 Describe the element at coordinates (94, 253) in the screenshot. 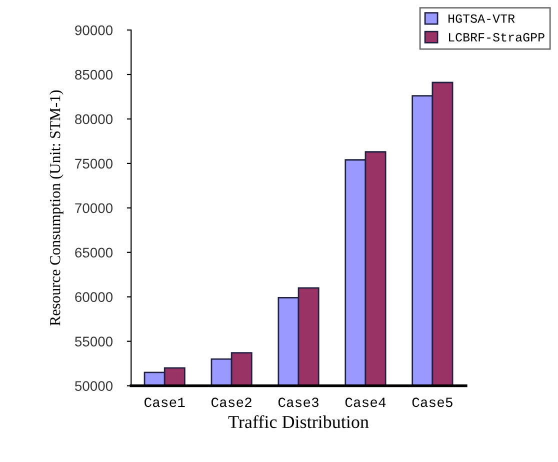

I see `y-tick-label: 65000` at that location.